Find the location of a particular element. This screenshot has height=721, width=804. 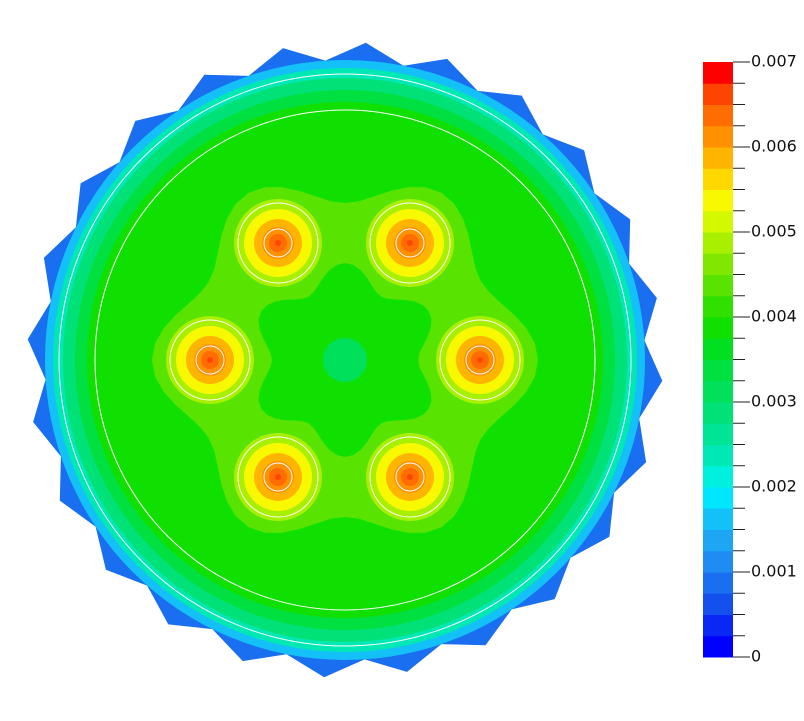

colorbar-tick-label: 0.001 is located at coordinates (774, 571).